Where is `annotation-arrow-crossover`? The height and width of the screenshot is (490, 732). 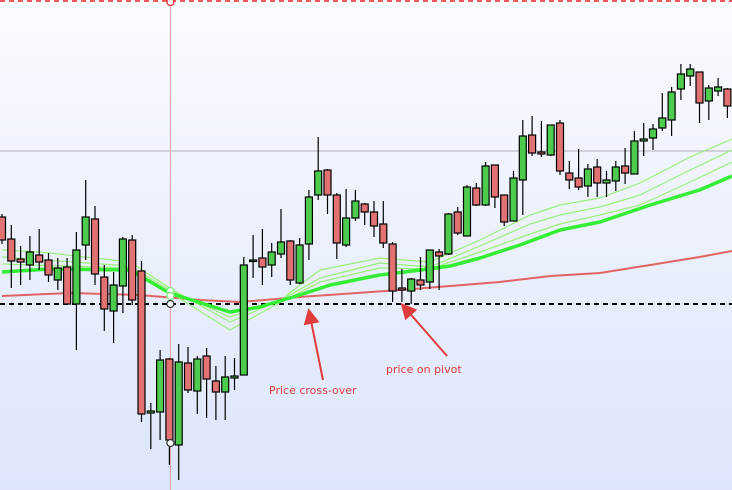 annotation-arrow-crossover is located at coordinates (313, 344).